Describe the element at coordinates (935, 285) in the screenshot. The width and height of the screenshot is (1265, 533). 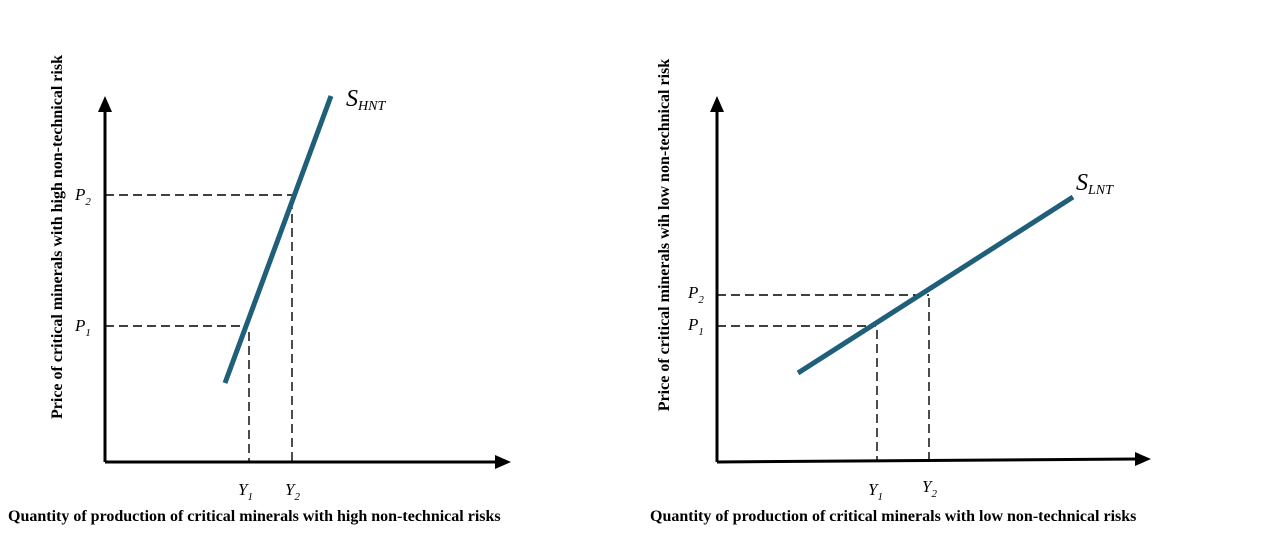
I see `supply-curve-lnt` at that location.